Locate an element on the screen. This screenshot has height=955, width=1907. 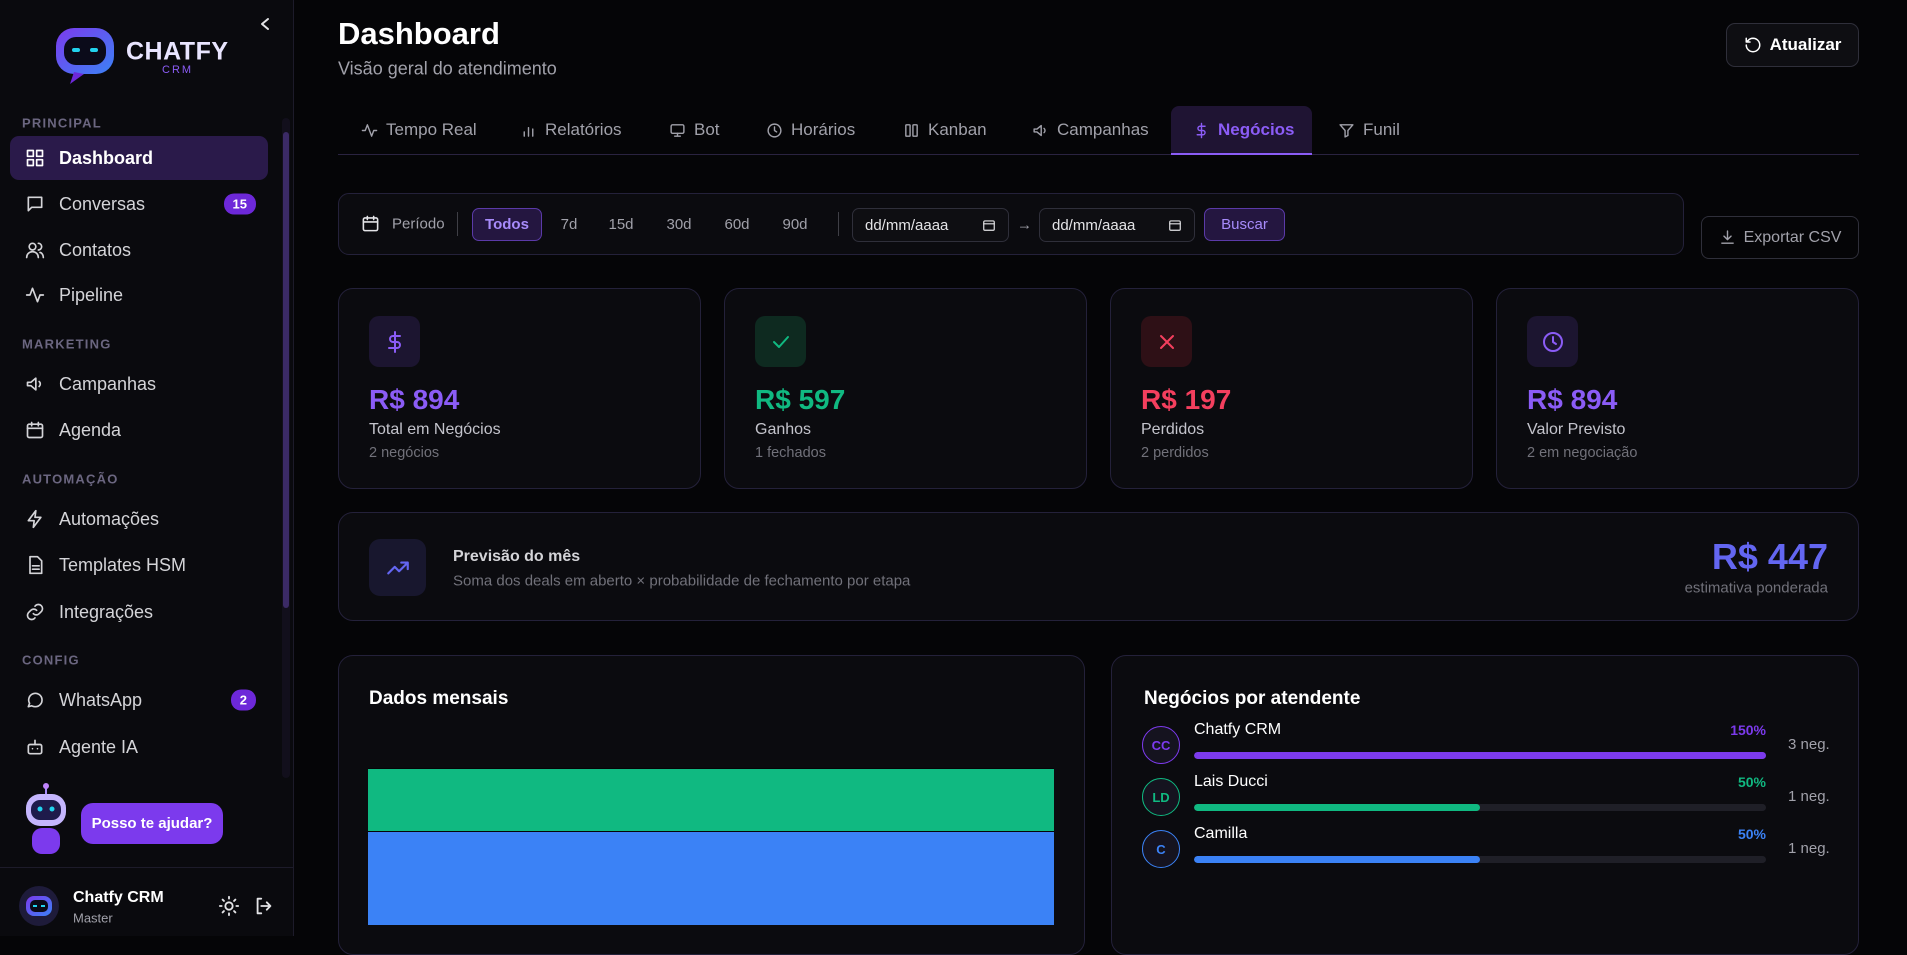
tab: Horários is located at coordinates (810, 130).